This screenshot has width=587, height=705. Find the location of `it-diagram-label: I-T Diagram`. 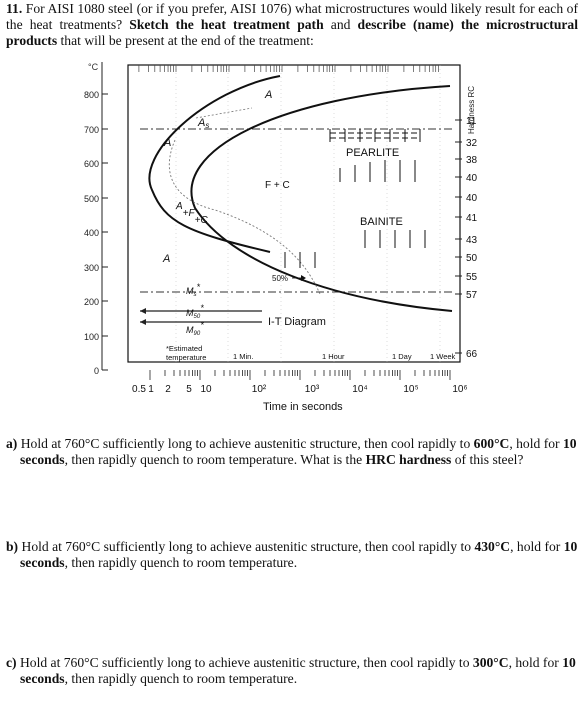

it-diagram-label: I-T Diagram is located at coordinates (297, 322).